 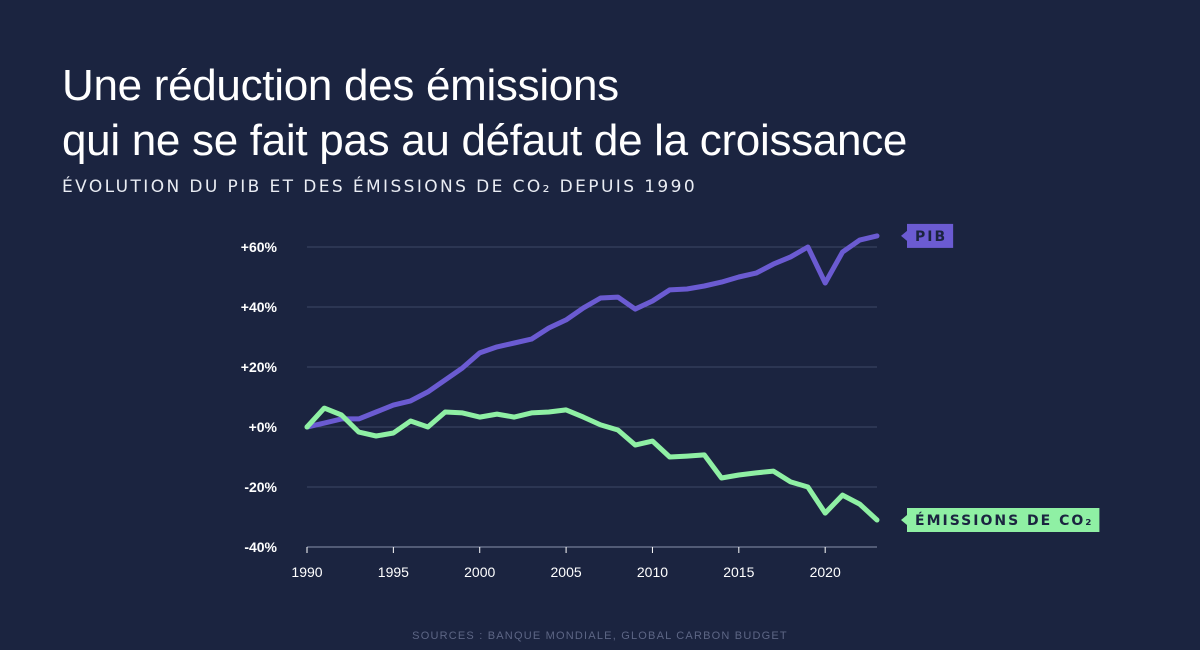 I want to click on co2-series-line, so click(x=592, y=464).